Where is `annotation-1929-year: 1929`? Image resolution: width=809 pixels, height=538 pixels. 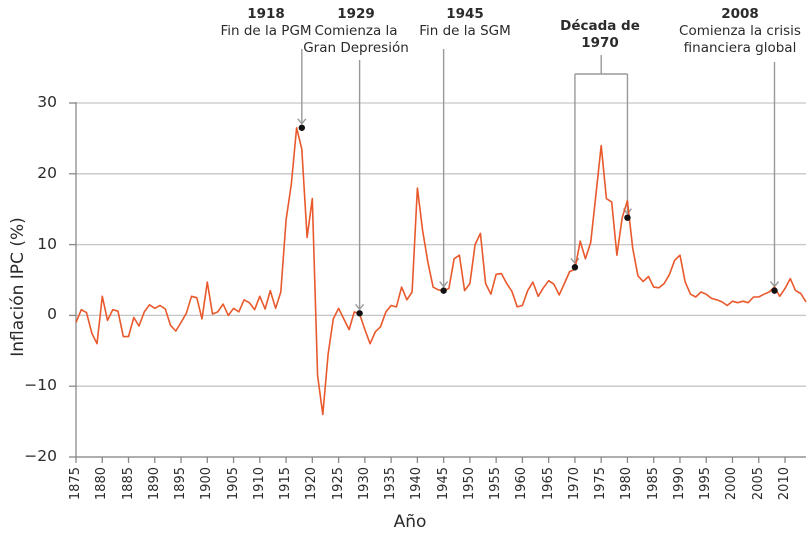 annotation-1929-year: 1929 is located at coordinates (356, 14).